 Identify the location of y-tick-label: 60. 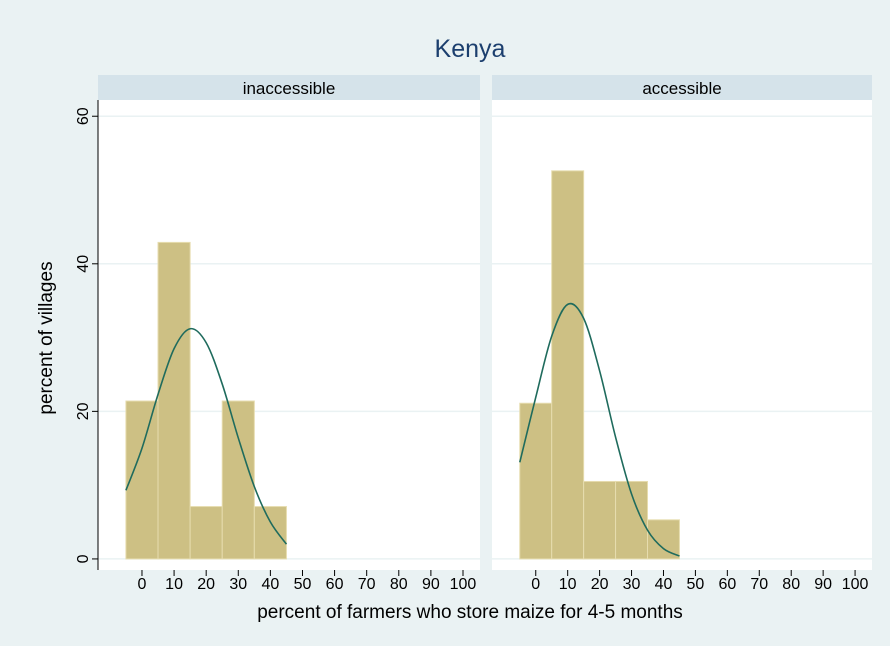
(83, 116).